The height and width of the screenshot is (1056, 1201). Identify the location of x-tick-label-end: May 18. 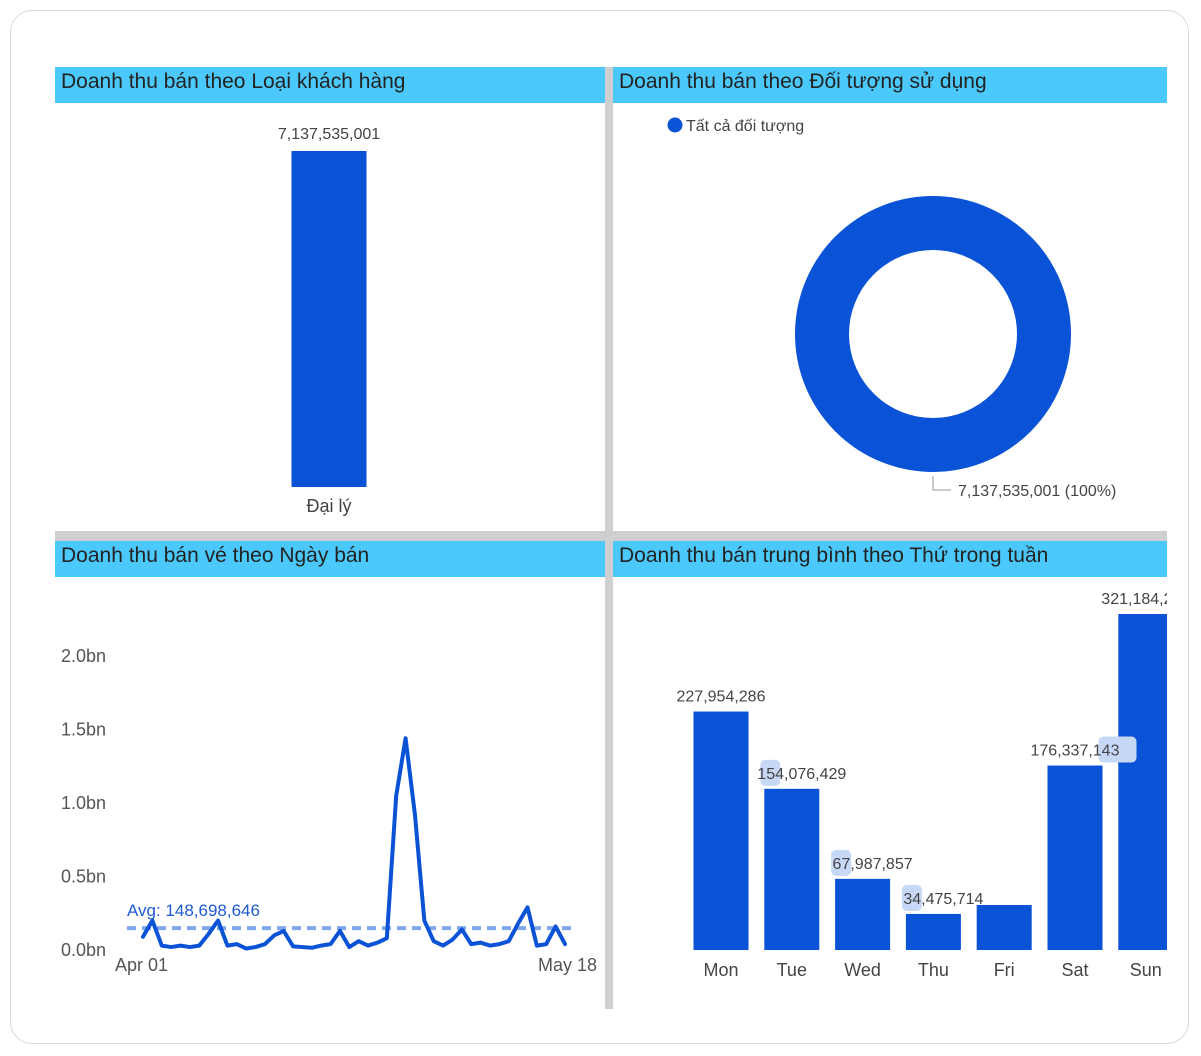
(567, 965).